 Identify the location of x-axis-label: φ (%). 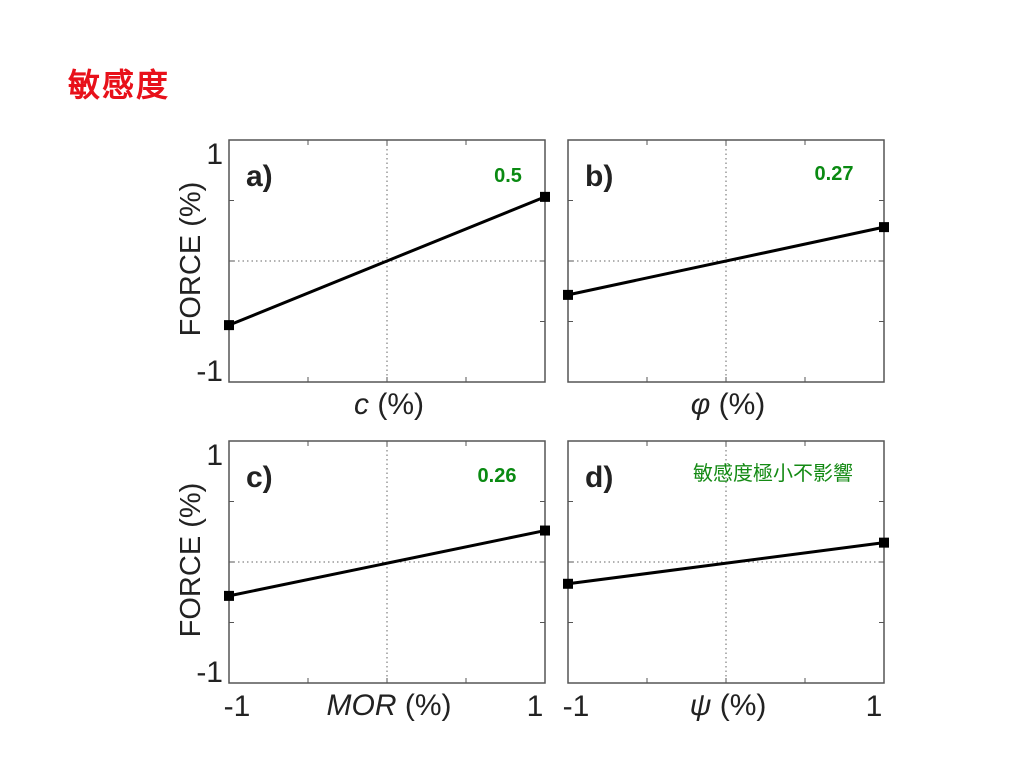
(728, 404).